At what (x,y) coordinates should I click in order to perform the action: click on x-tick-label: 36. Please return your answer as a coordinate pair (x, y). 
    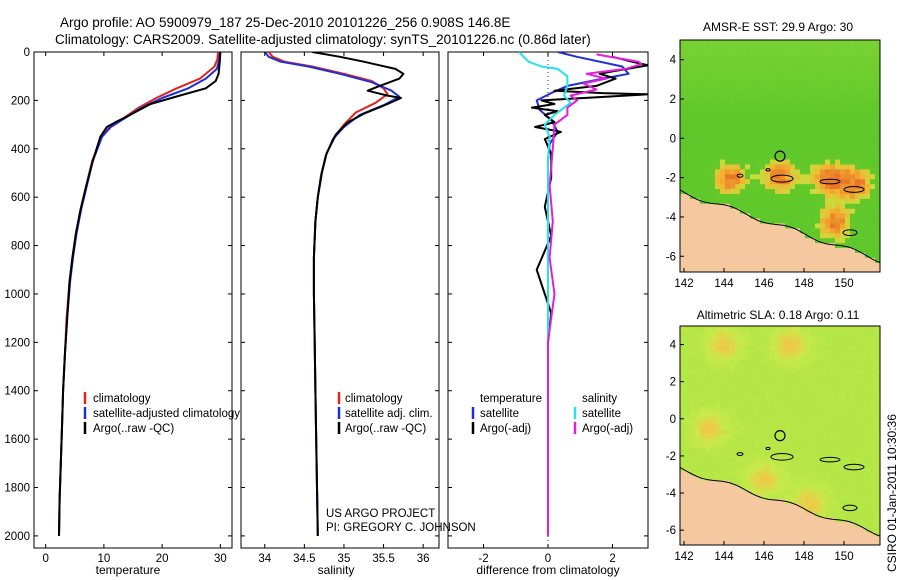
    Looking at the image, I should click on (423, 559).